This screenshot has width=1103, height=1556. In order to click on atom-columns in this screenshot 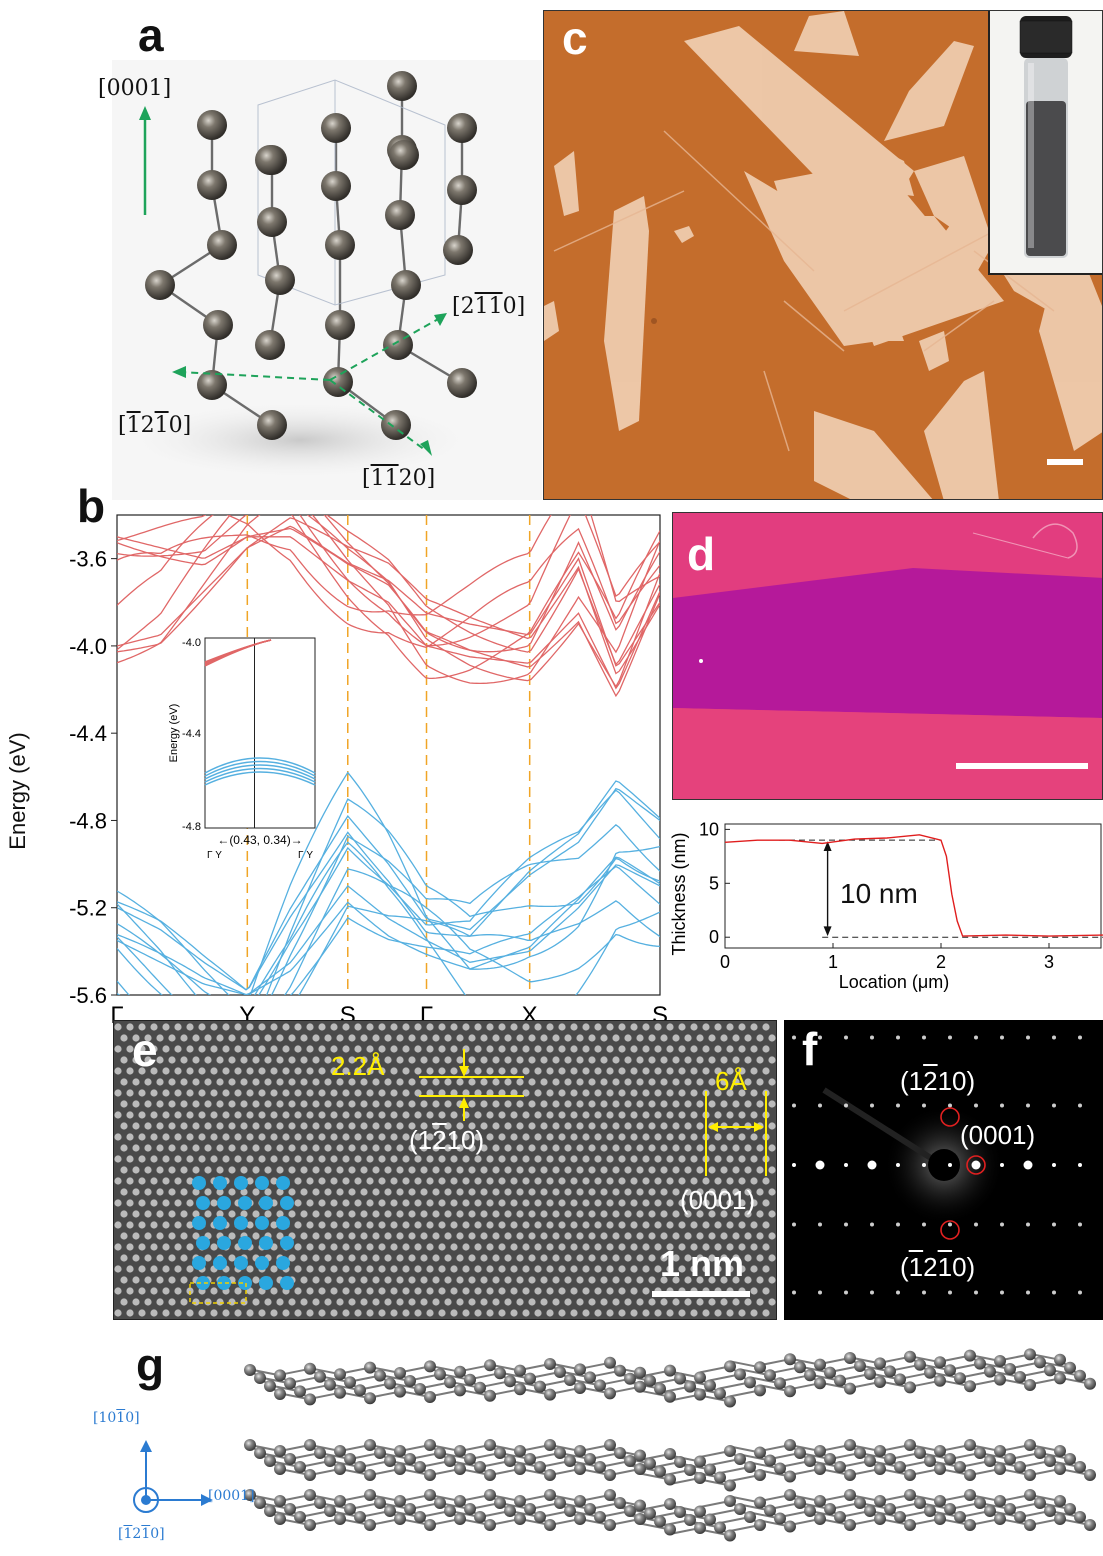, I will do `click(445, 1170)`.